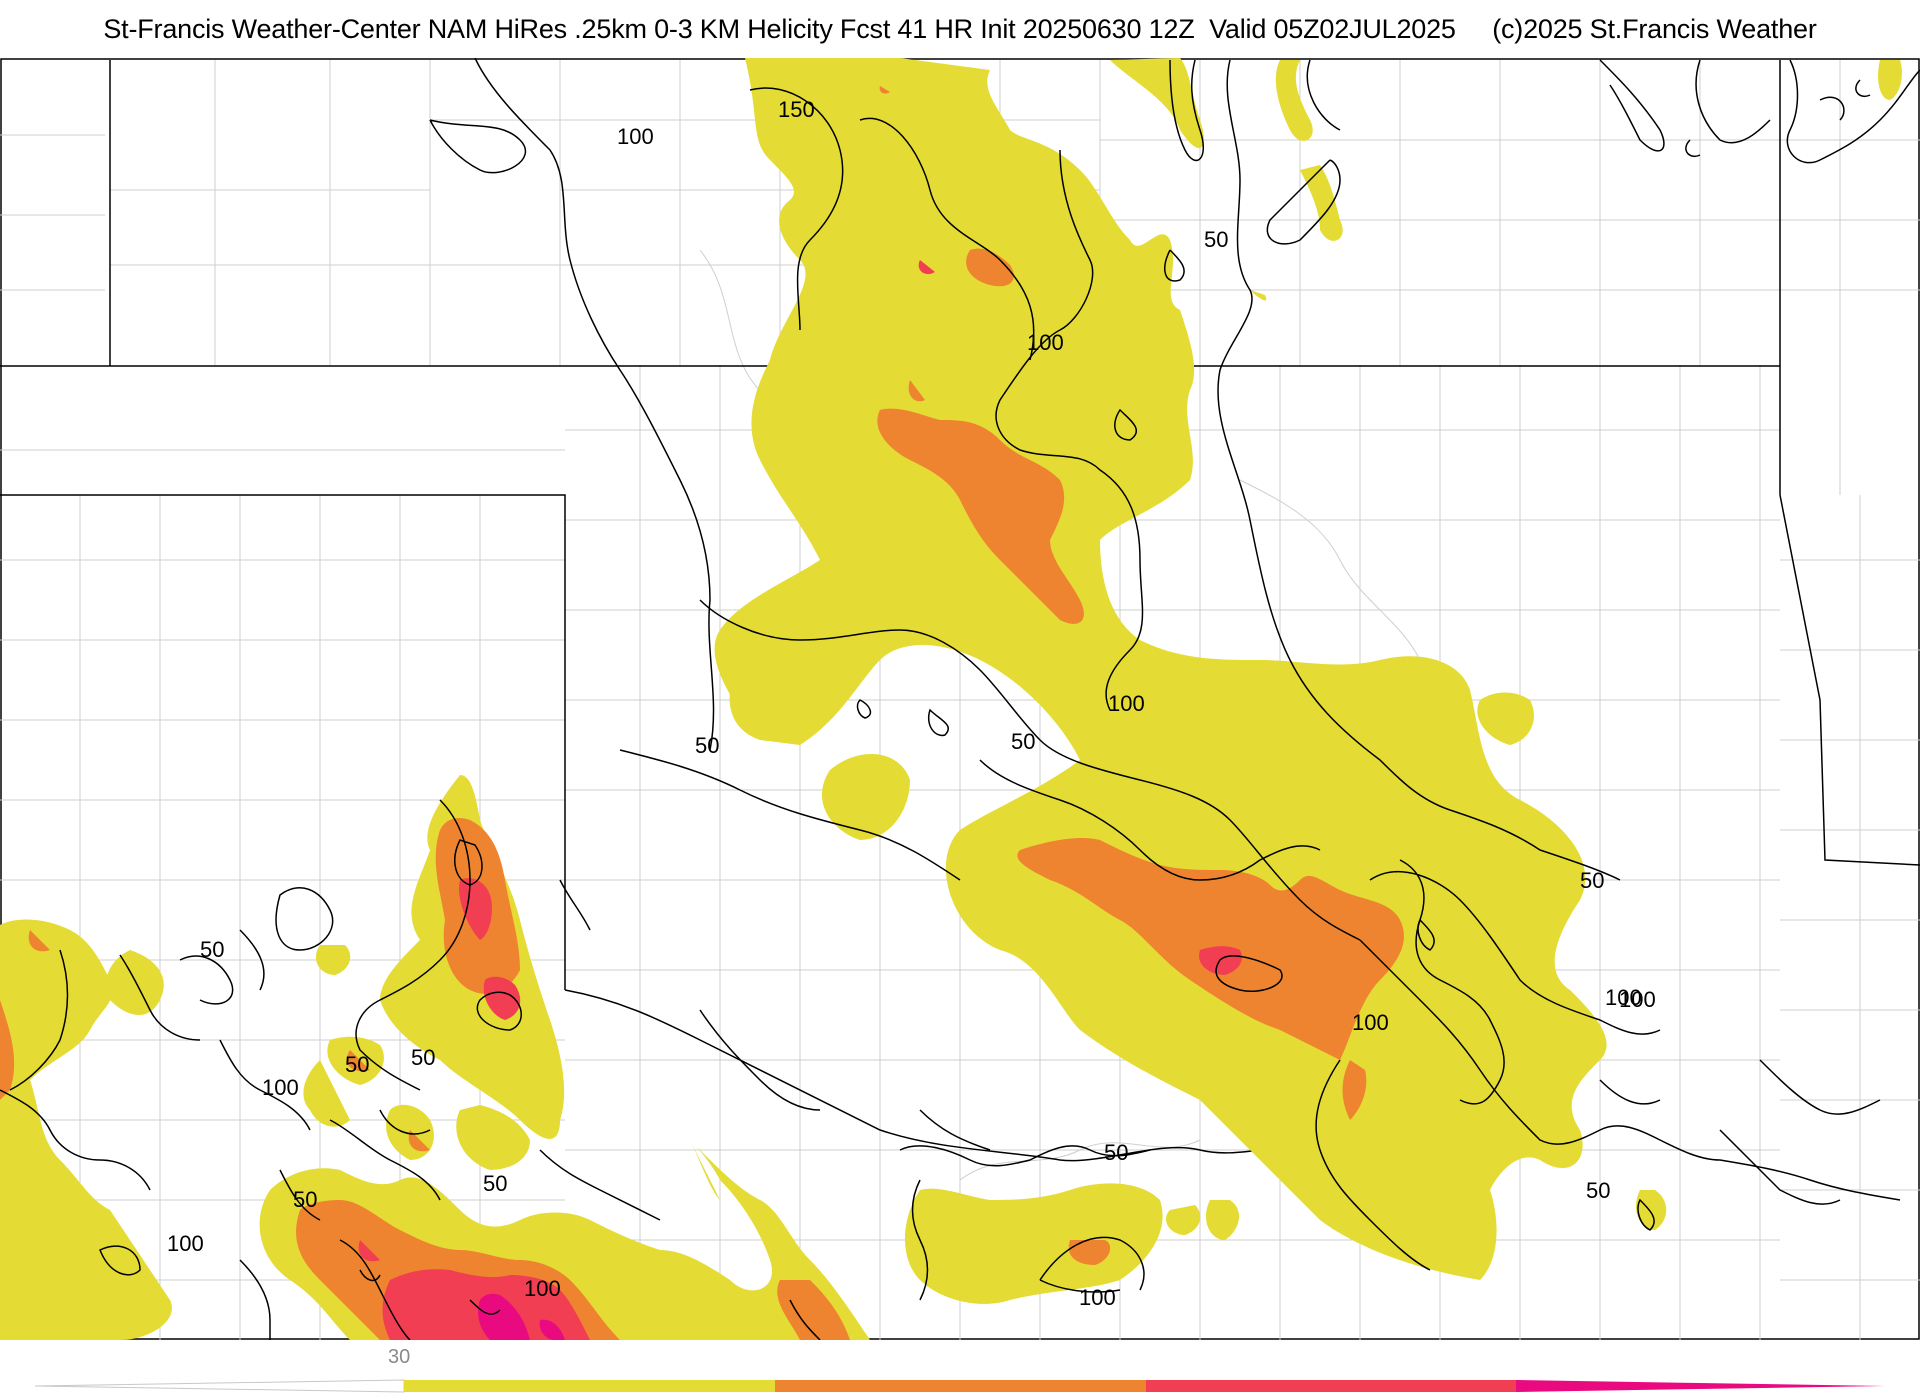 The height and width of the screenshot is (1400, 1920). What do you see at coordinates (959, 1369) in the screenshot?
I see `colorbar: 30` at bounding box center [959, 1369].